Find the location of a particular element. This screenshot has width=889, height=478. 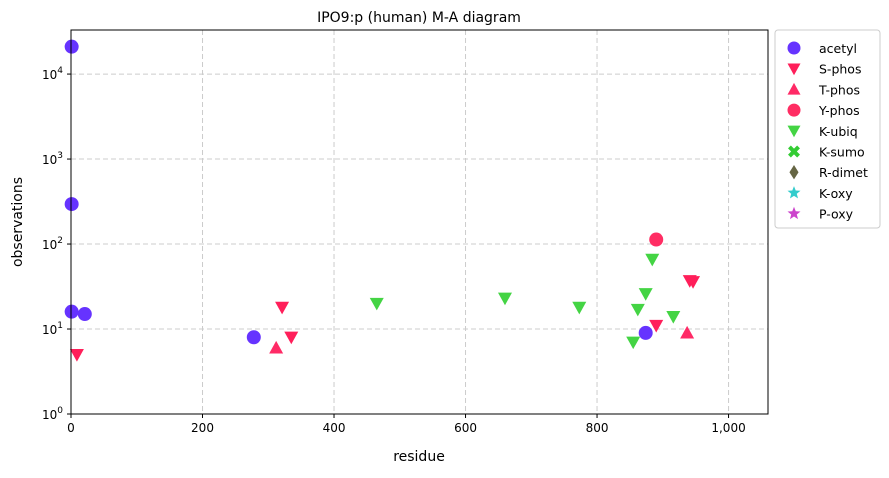

legend-label-k-oxy: K-oxy is located at coordinates (836, 193).